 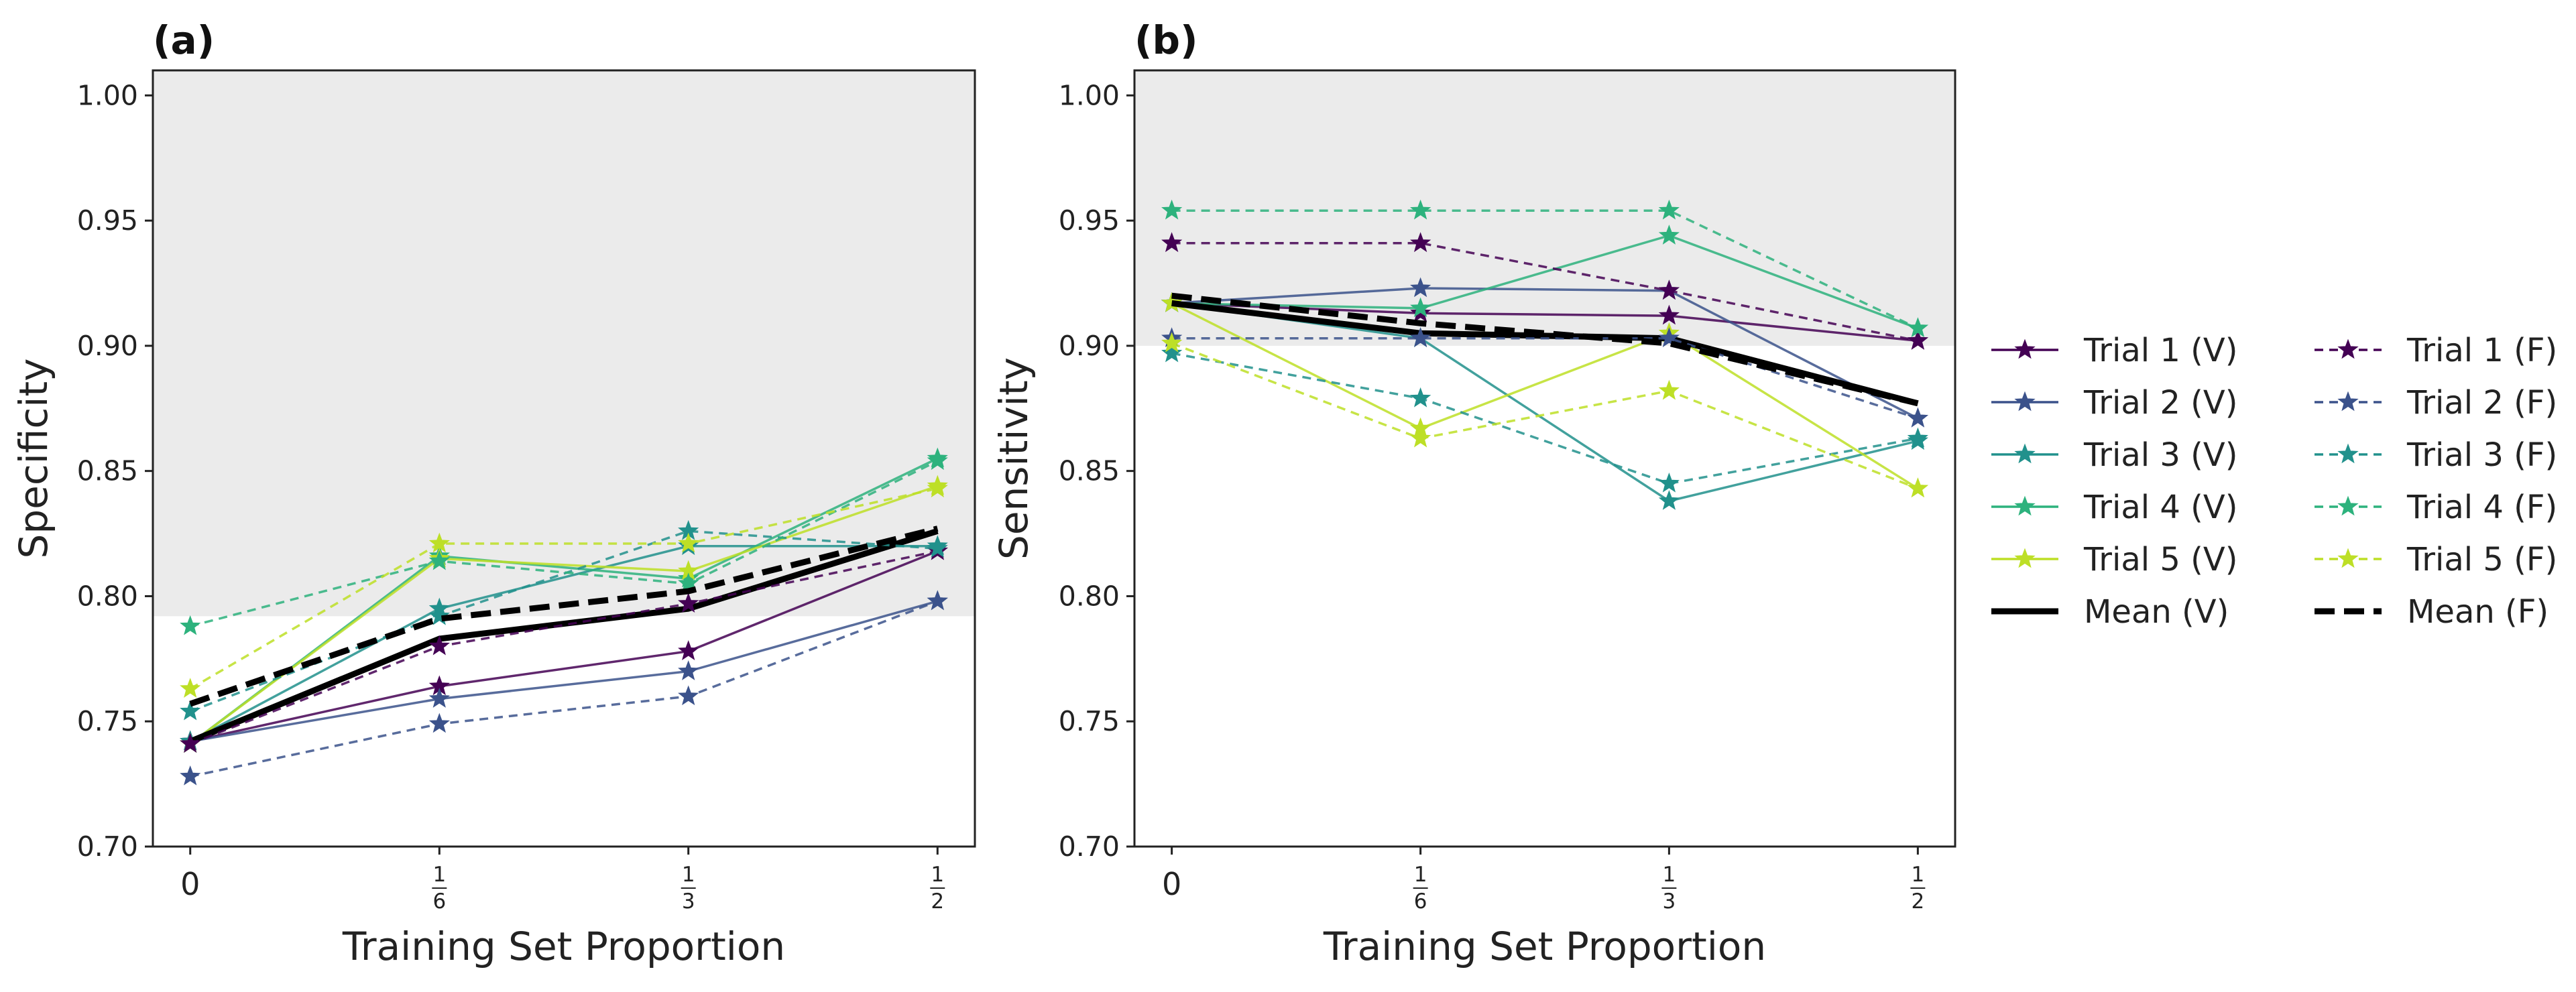 I want to click on legend-label-trial-5-v: Trial 5 (V), so click(x=2160, y=559).